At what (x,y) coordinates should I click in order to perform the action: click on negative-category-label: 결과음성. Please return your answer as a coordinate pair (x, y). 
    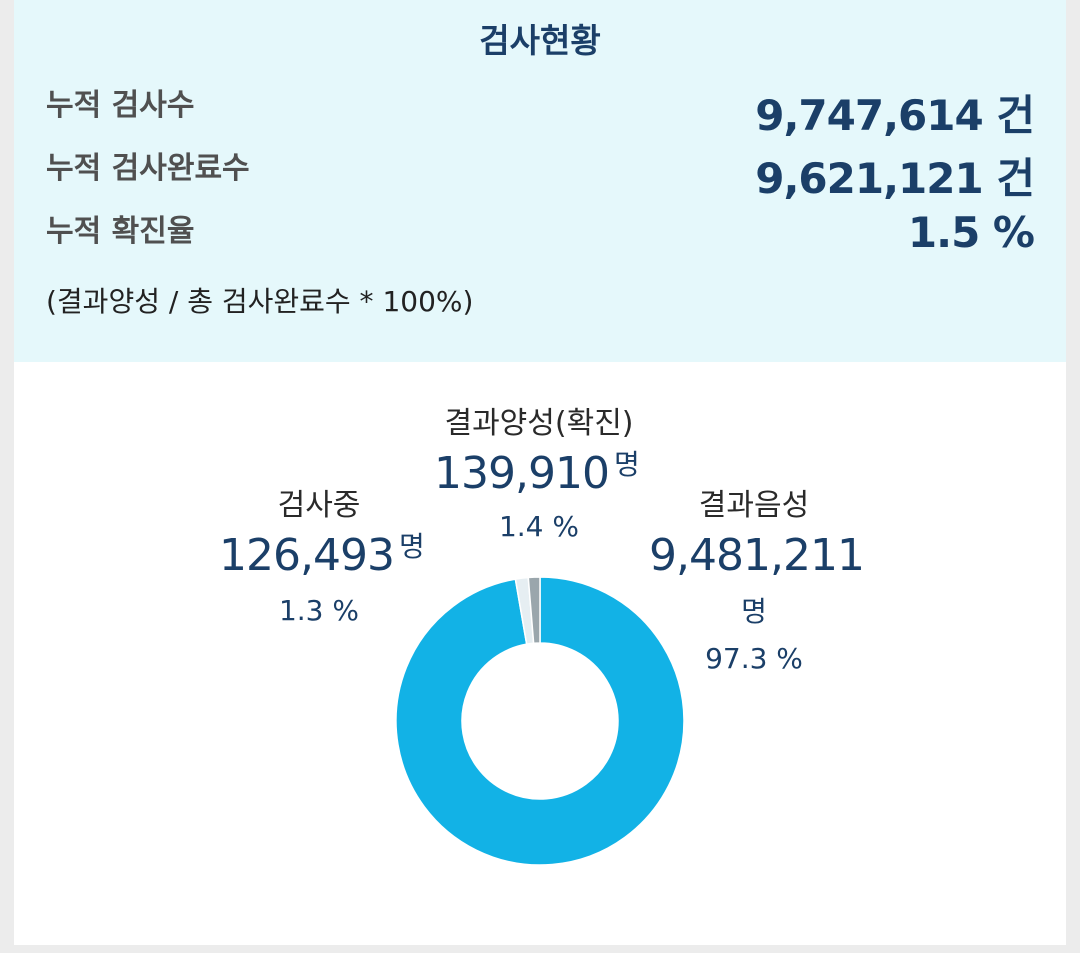
    Looking at the image, I should click on (754, 505).